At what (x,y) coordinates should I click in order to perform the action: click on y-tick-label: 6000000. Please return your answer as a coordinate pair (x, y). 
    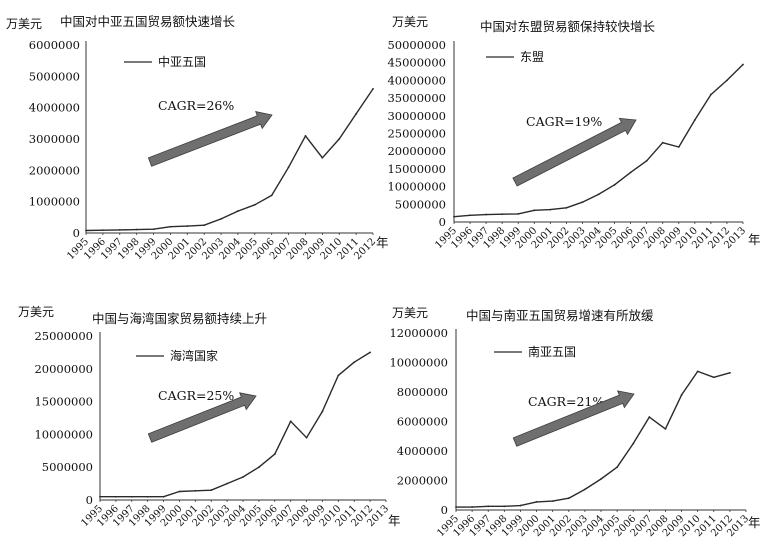
    Looking at the image, I should click on (54, 45).